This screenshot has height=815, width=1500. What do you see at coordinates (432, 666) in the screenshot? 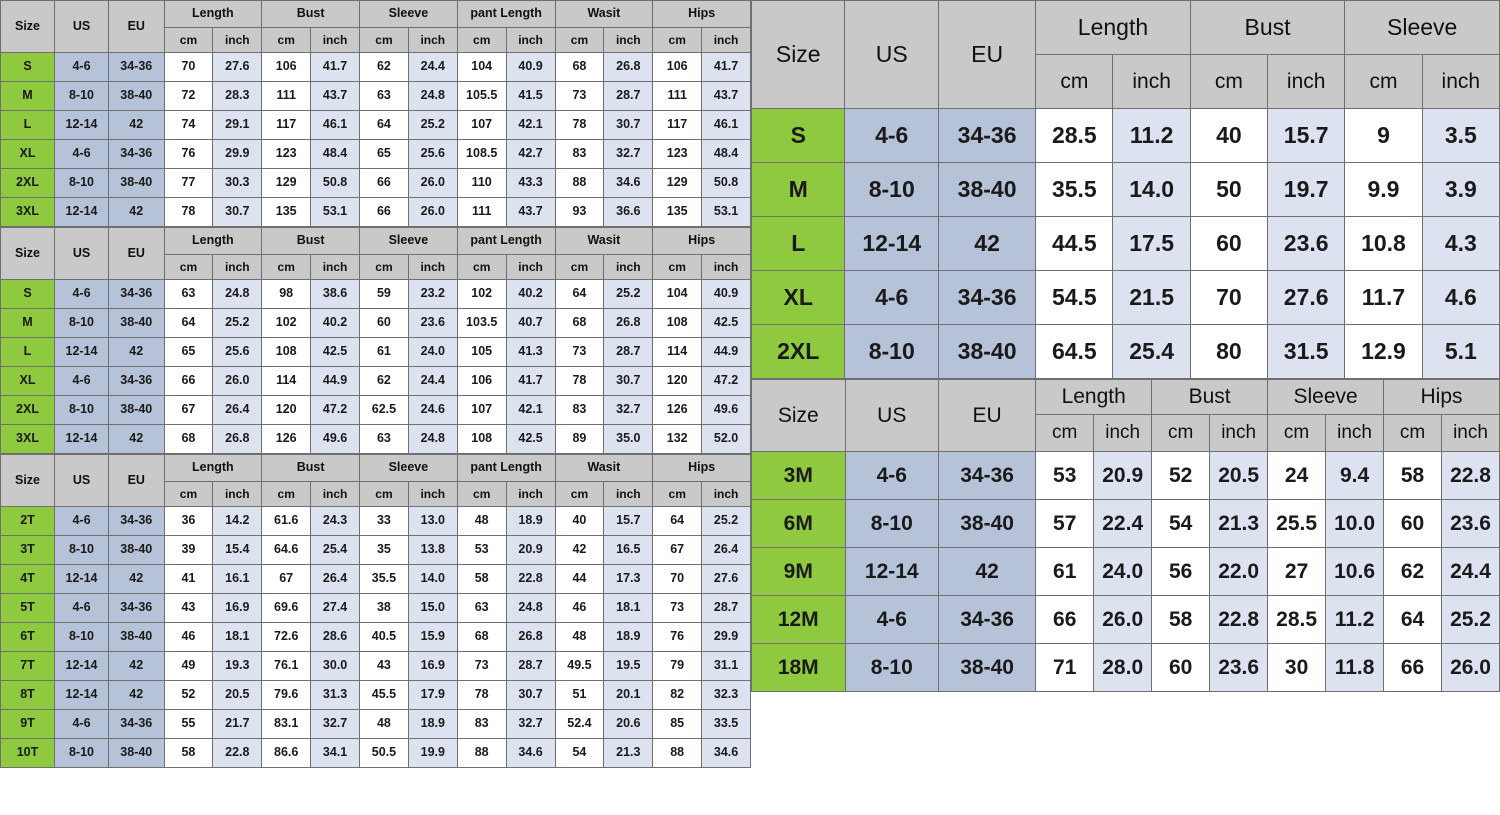
I see `cell-measure-inch-5: 16.9` at bounding box center [432, 666].